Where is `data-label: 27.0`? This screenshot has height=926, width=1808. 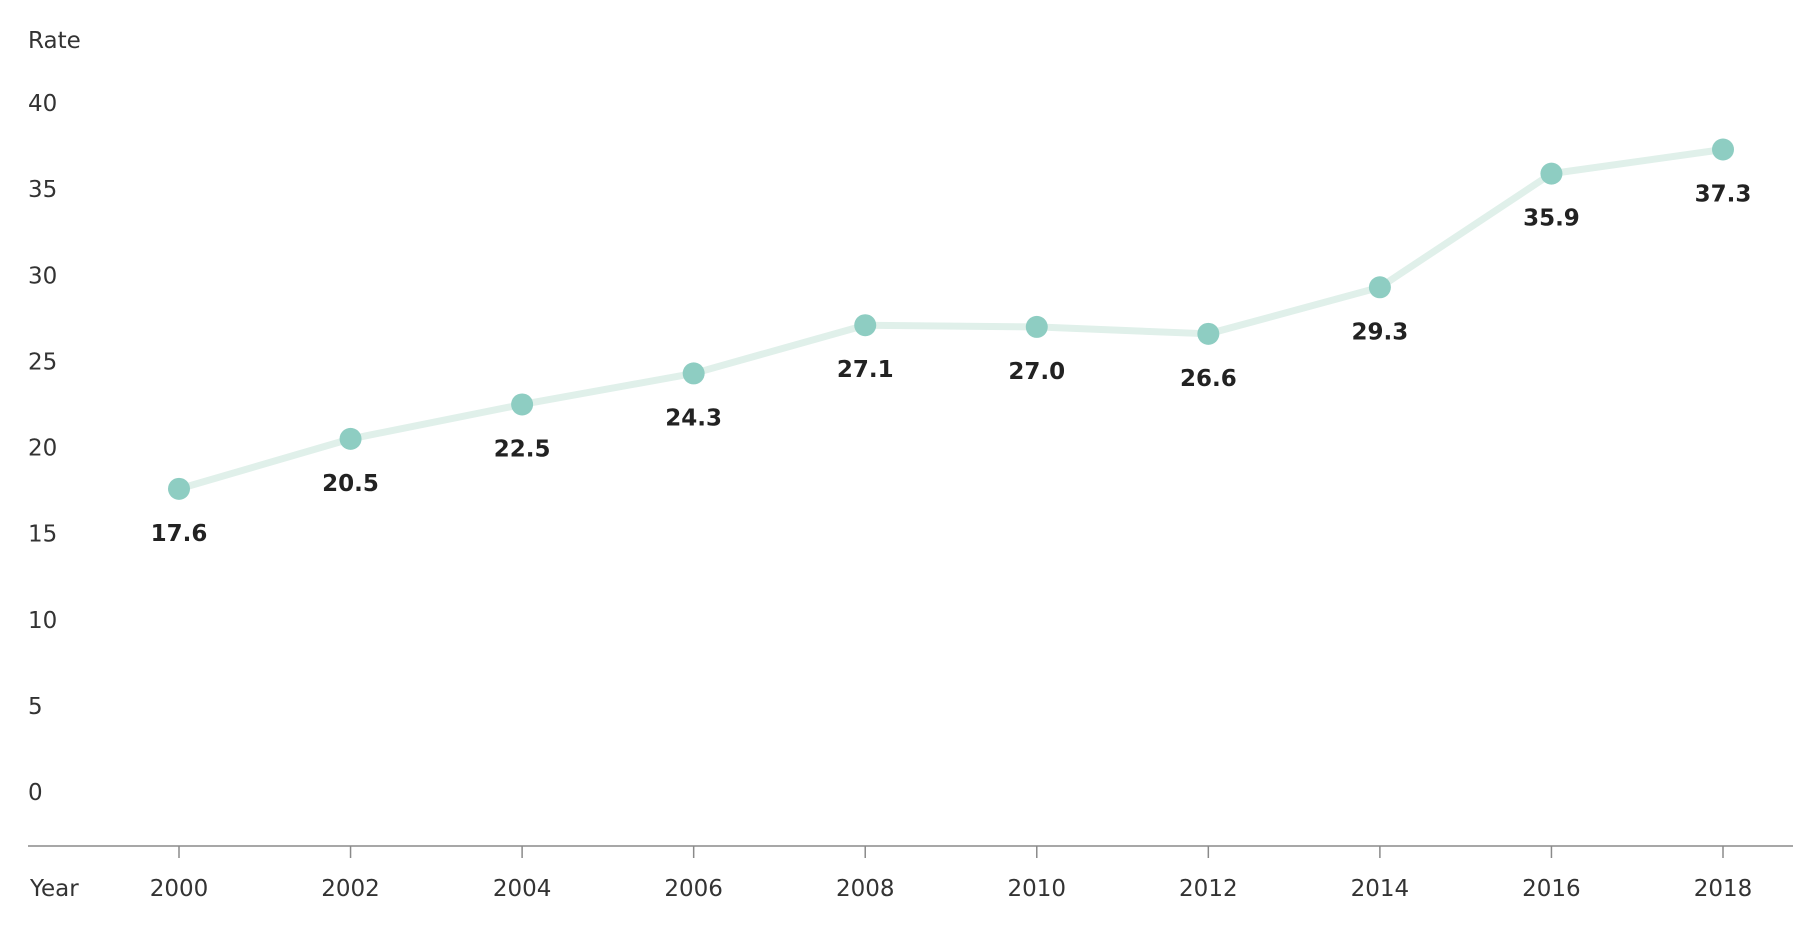 data-label: 27.0 is located at coordinates (1036, 372).